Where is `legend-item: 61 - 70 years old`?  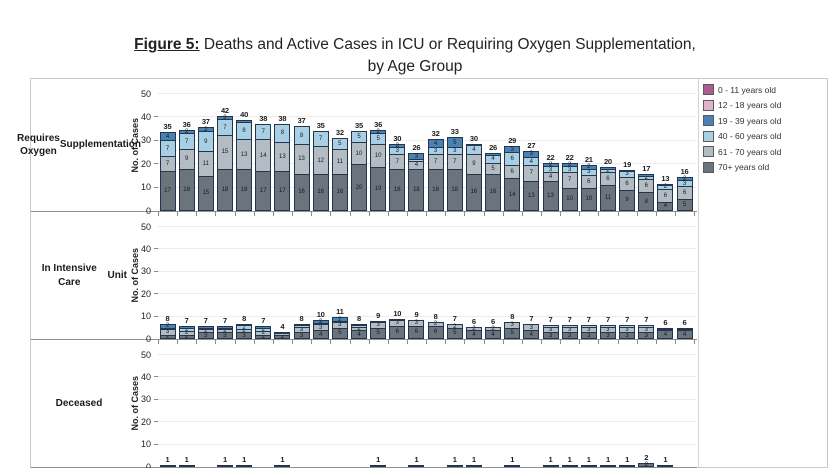 legend-item: 61 - 70 years old is located at coordinates (763, 151).